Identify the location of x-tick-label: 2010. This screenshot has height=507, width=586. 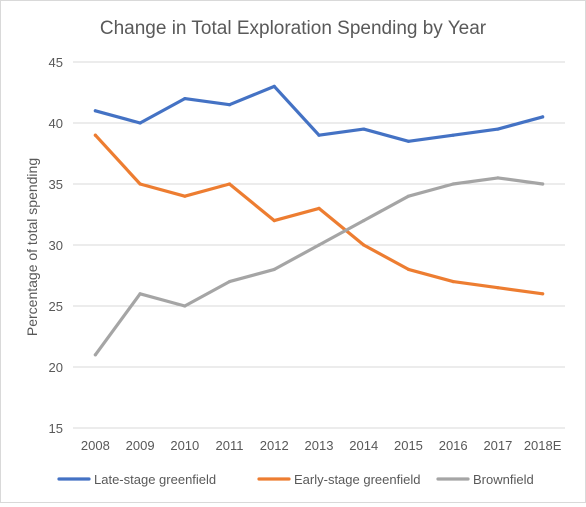
(184, 445).